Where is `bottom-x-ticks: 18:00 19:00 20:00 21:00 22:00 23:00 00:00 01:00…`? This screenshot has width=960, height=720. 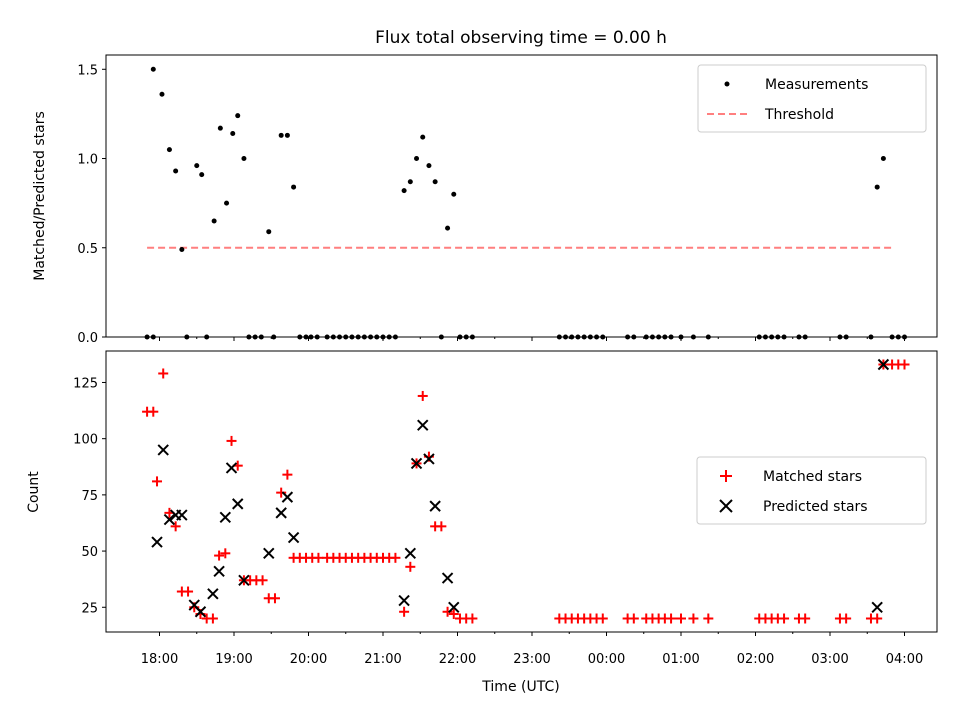 bottom-x-ticks: 18:00 19:00 20:00 21:00 22:00 23:00 00:00 01:00… is located at coordinates (532, 649).